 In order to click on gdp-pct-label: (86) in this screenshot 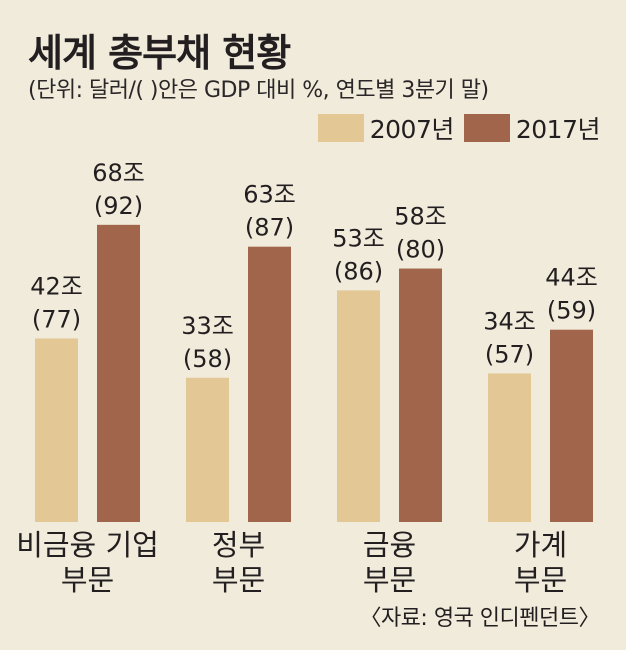, I will do `click(358, 271)`.